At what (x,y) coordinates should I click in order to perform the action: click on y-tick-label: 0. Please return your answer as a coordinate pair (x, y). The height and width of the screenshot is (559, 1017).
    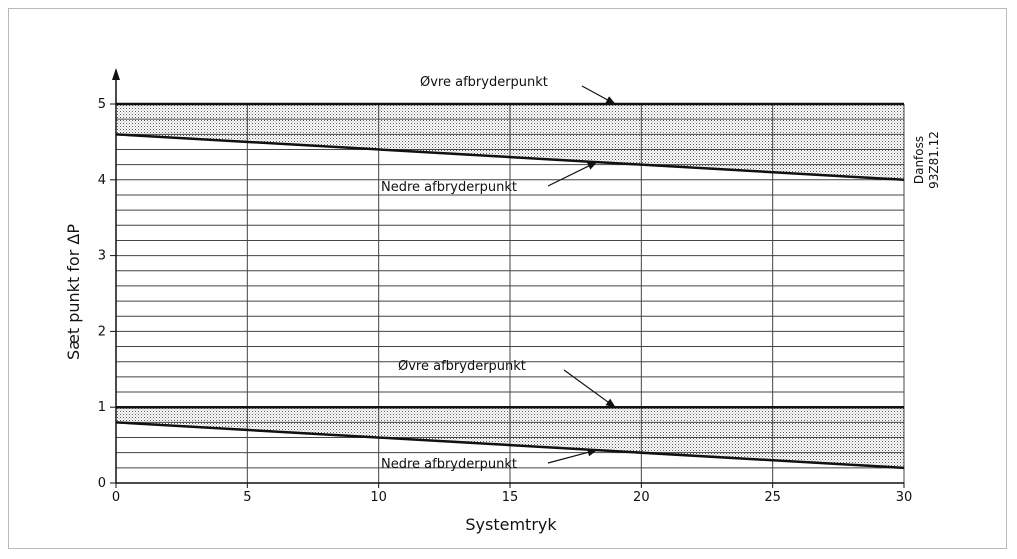
    Looking at the image, I should click on (102, 483).